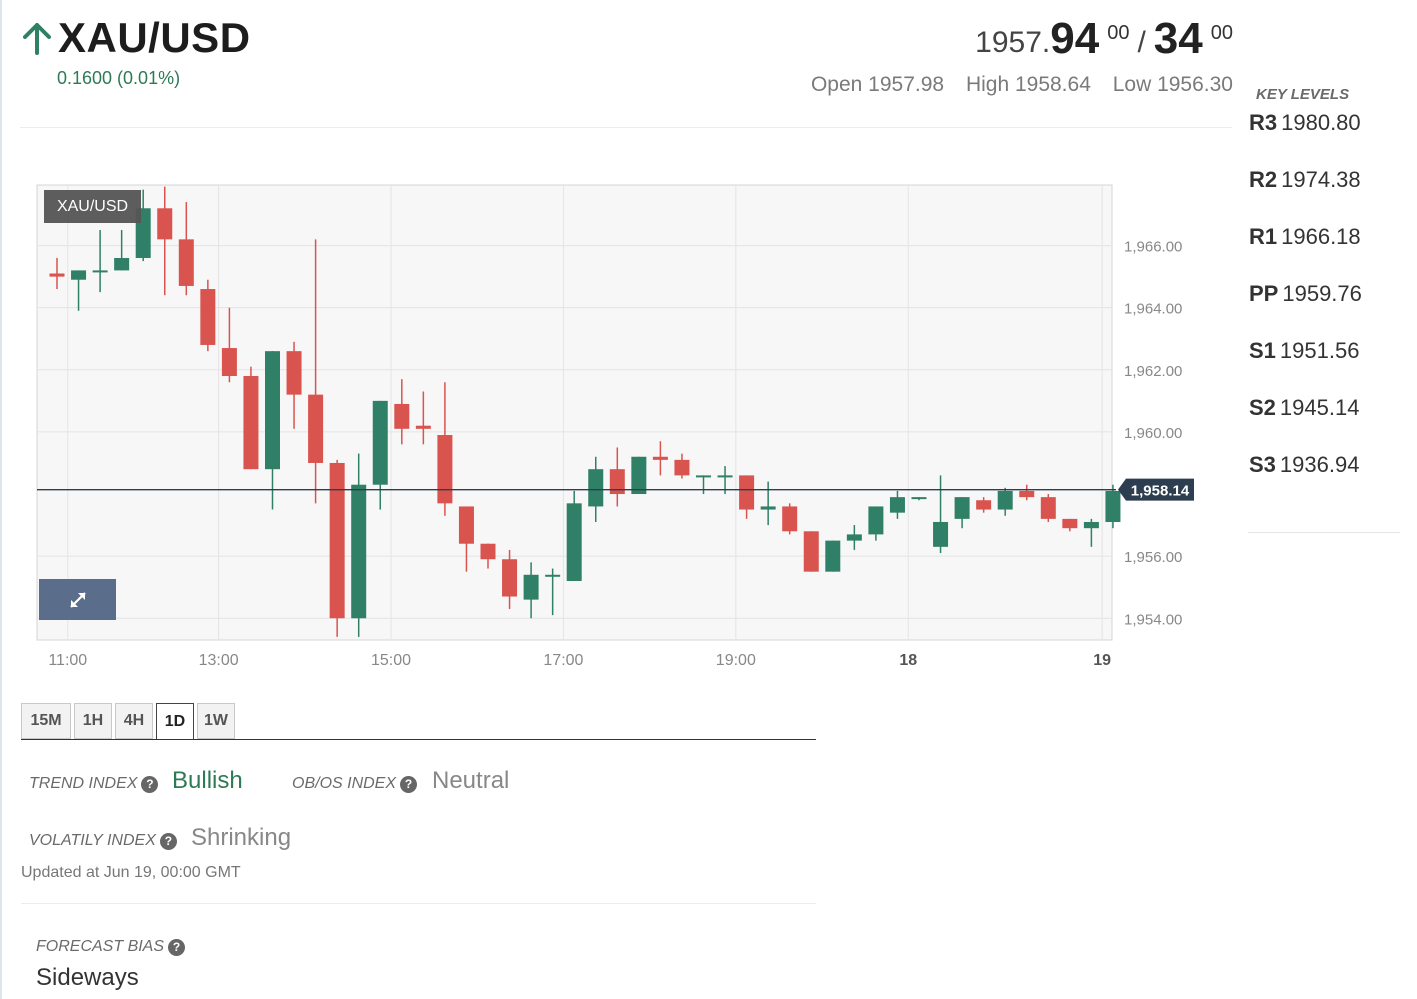 Image resolution: width=1417 pixels, height=999 pixels. Describe the element at coordinates (1303, 94) in the screenshot. I see `key-levels-title: KEY LEVELS` at that location.